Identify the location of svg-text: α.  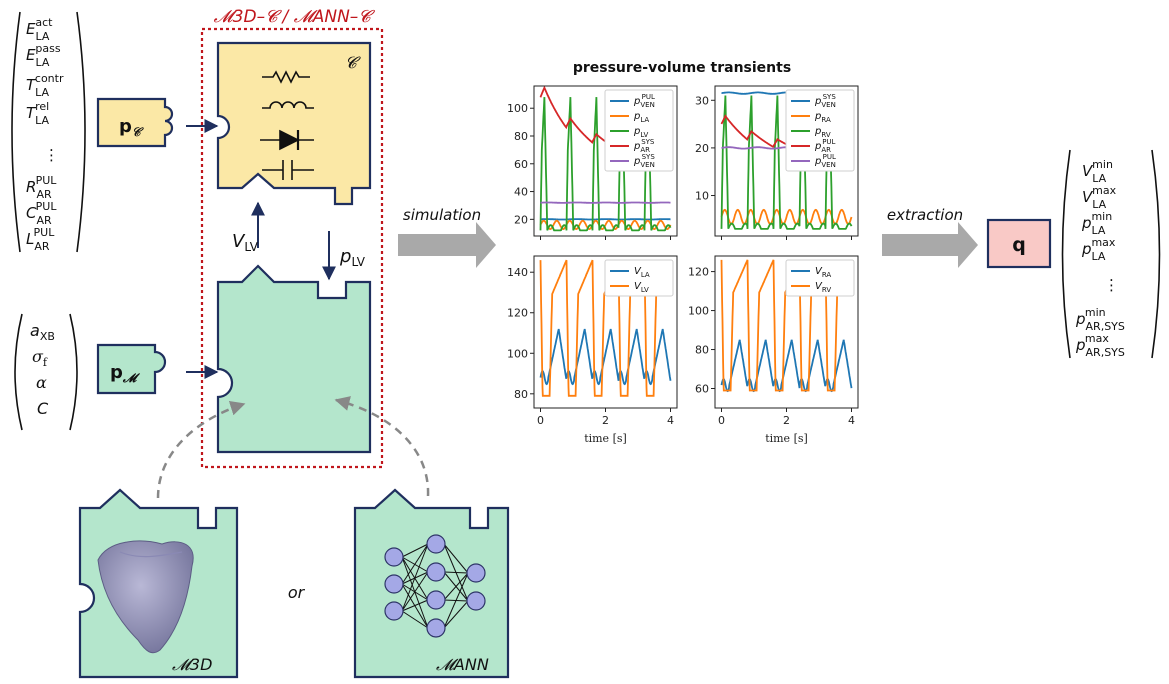
(41, 382).